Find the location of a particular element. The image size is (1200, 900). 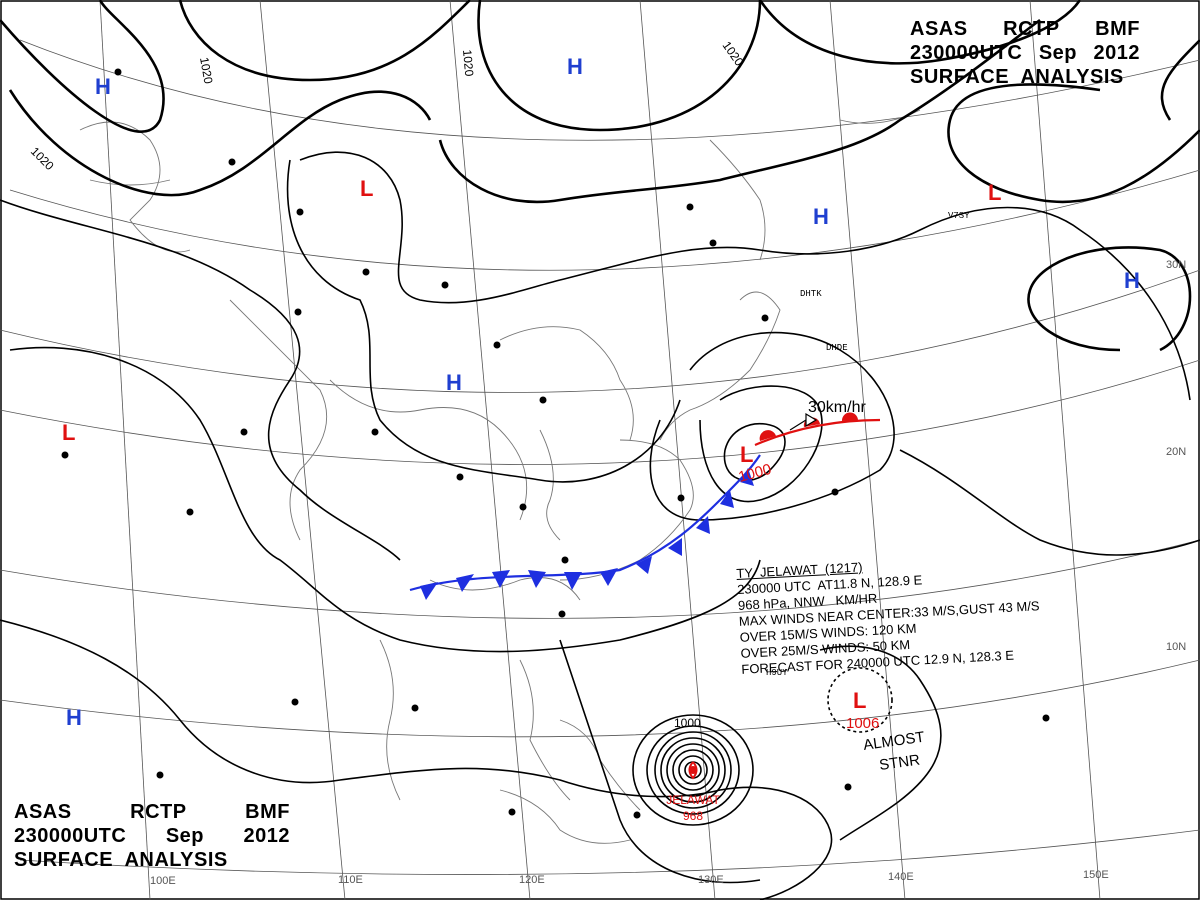

cold-front is located at coordinates (585, 527).